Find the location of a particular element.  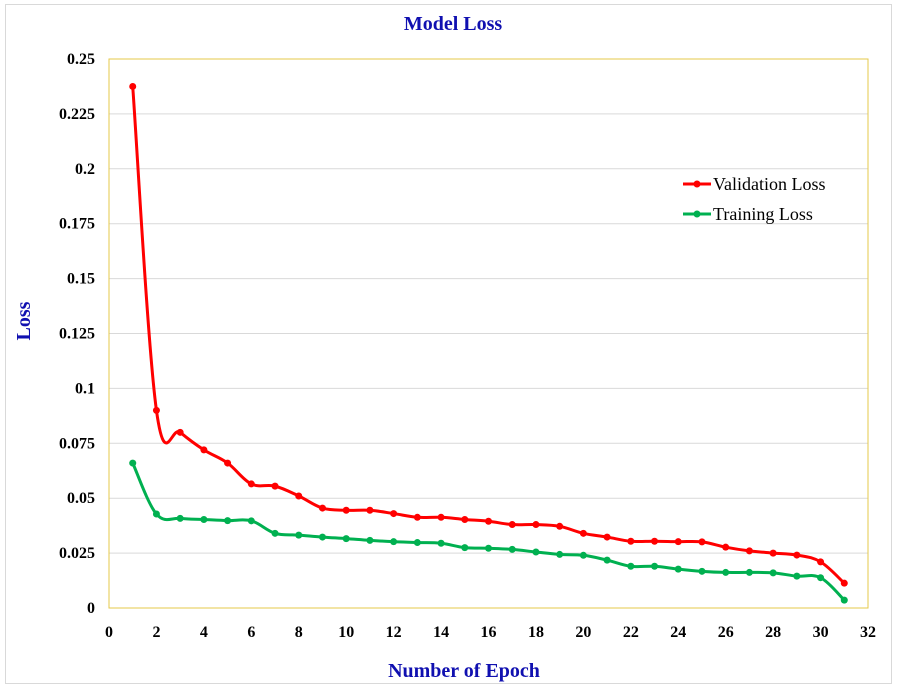

x-tick-label: 18 is located at coordinates (536, 632).